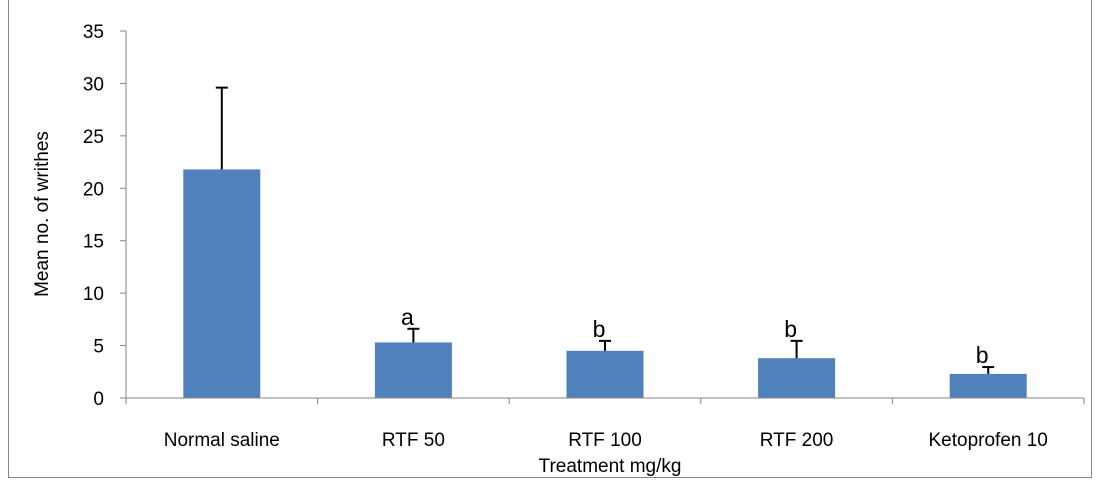  I want to click on x-axis-title: Treatment mg/kg, so click(610, 466).